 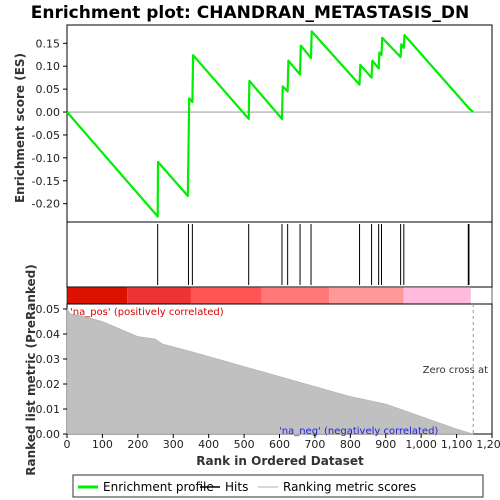 I want to click on x-tick-label: 1,200, so click(x=488, y=444).